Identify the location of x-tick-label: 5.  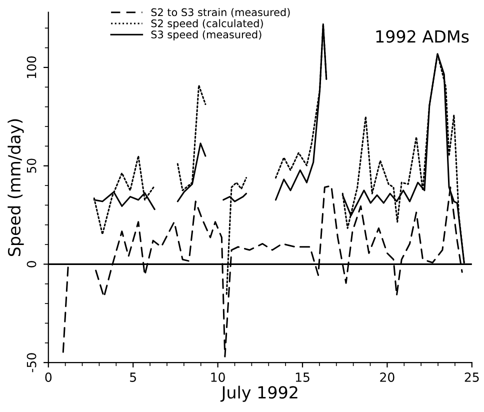
(133, 377).